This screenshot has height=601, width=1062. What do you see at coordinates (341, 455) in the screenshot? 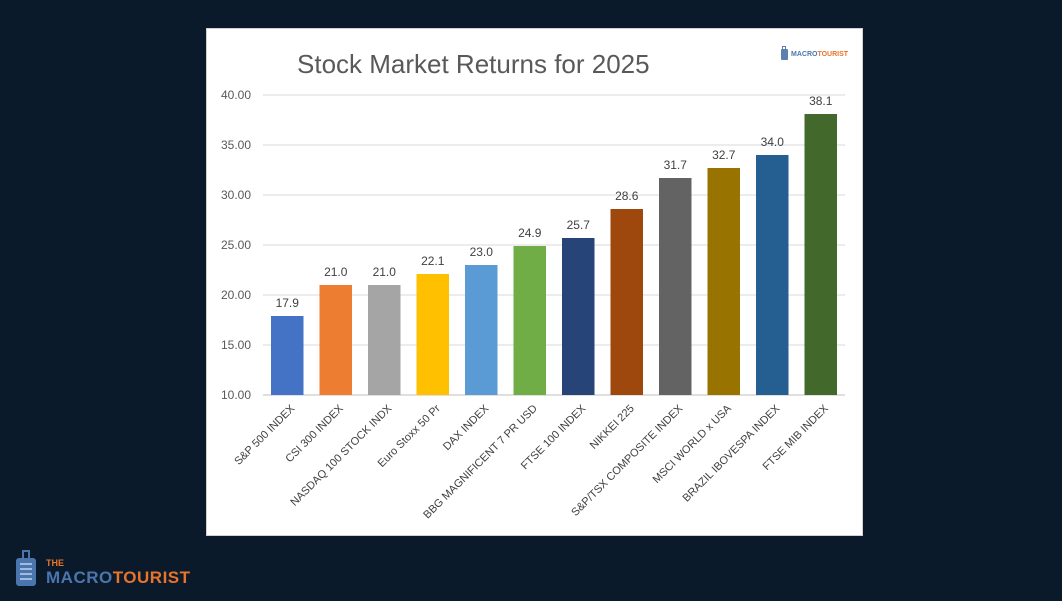
I see `category-label: NASDAQ 100 STOCK INDX` at bounding box center [341, 455].